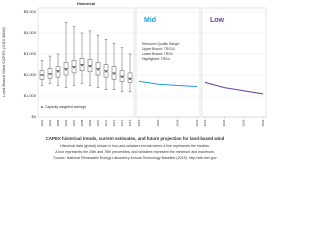 This screenshot has width=320, height=240. What do you see at coordinates (98, 122) in the screenshot?
I see `x-tick-label: 2010` at bounding box center [98, 122].